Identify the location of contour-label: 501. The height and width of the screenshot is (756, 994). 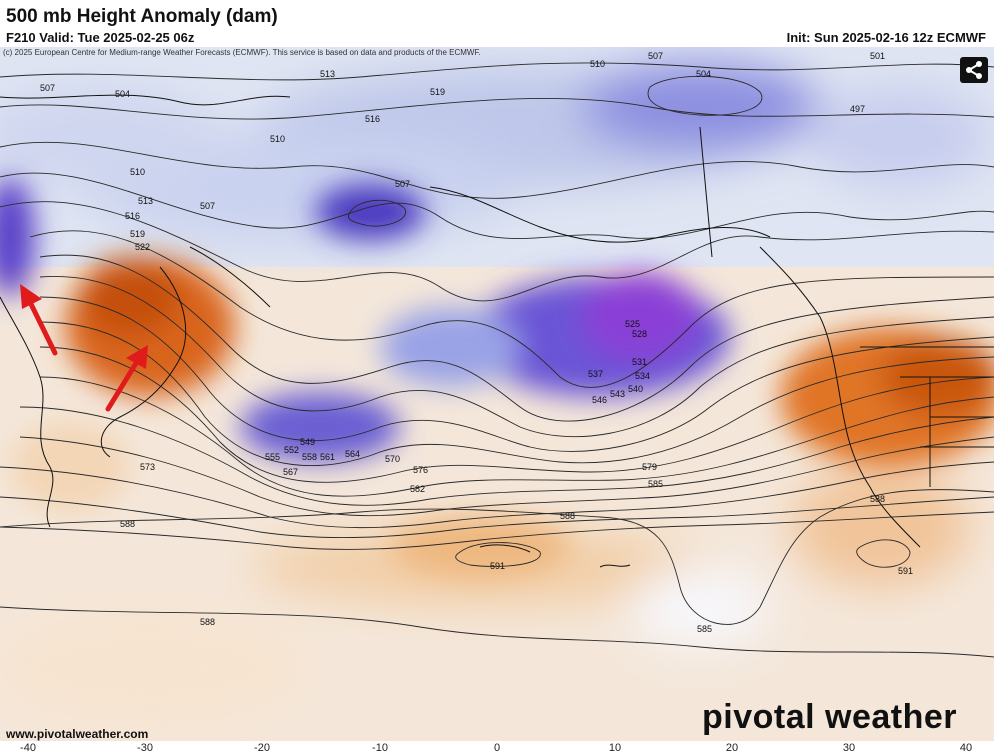
(877, 56).